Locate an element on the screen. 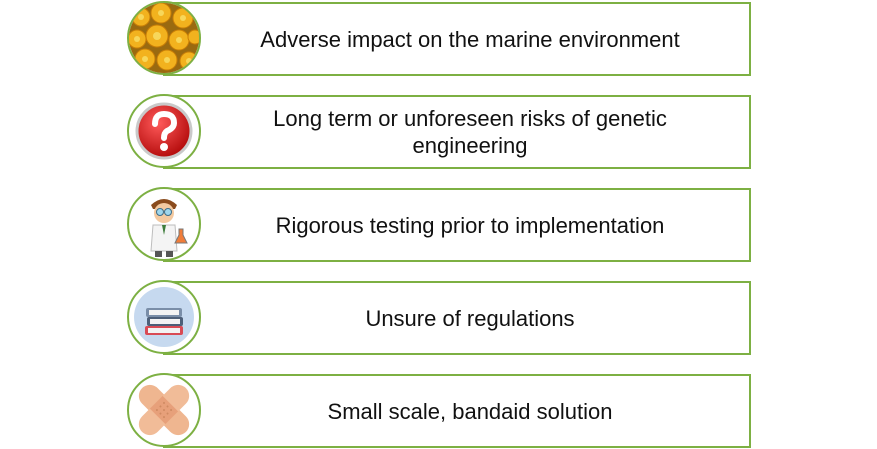  item-box: Small scale, bandaid solution is located at coordinates (457, 411).